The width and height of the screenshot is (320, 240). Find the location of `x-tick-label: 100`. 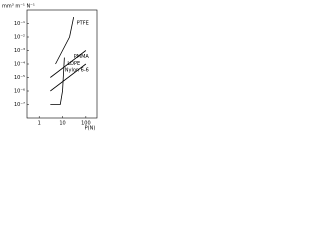

x-tick-label: 100 is located at coordinates (86, 124).